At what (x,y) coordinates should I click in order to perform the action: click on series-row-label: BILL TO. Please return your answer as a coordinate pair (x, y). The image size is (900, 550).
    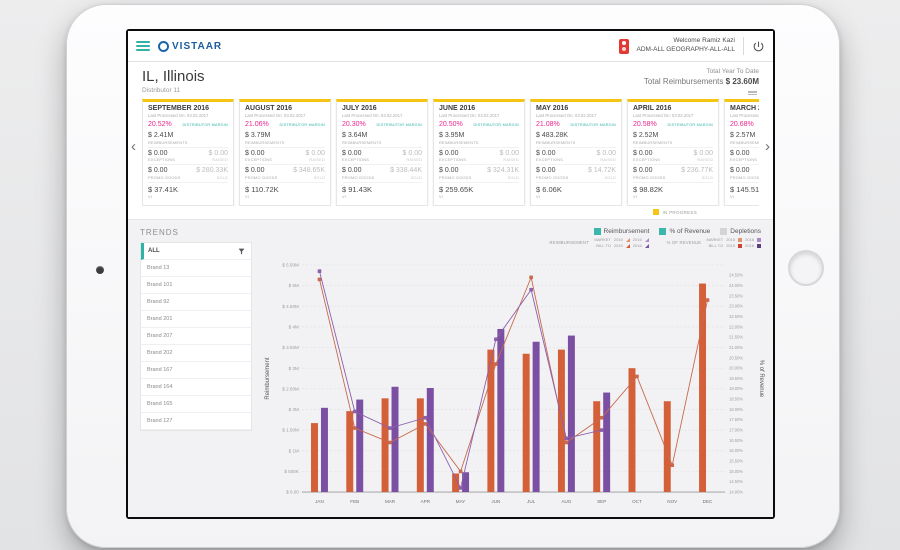
    Looking at the image, I should click on (603, 245).